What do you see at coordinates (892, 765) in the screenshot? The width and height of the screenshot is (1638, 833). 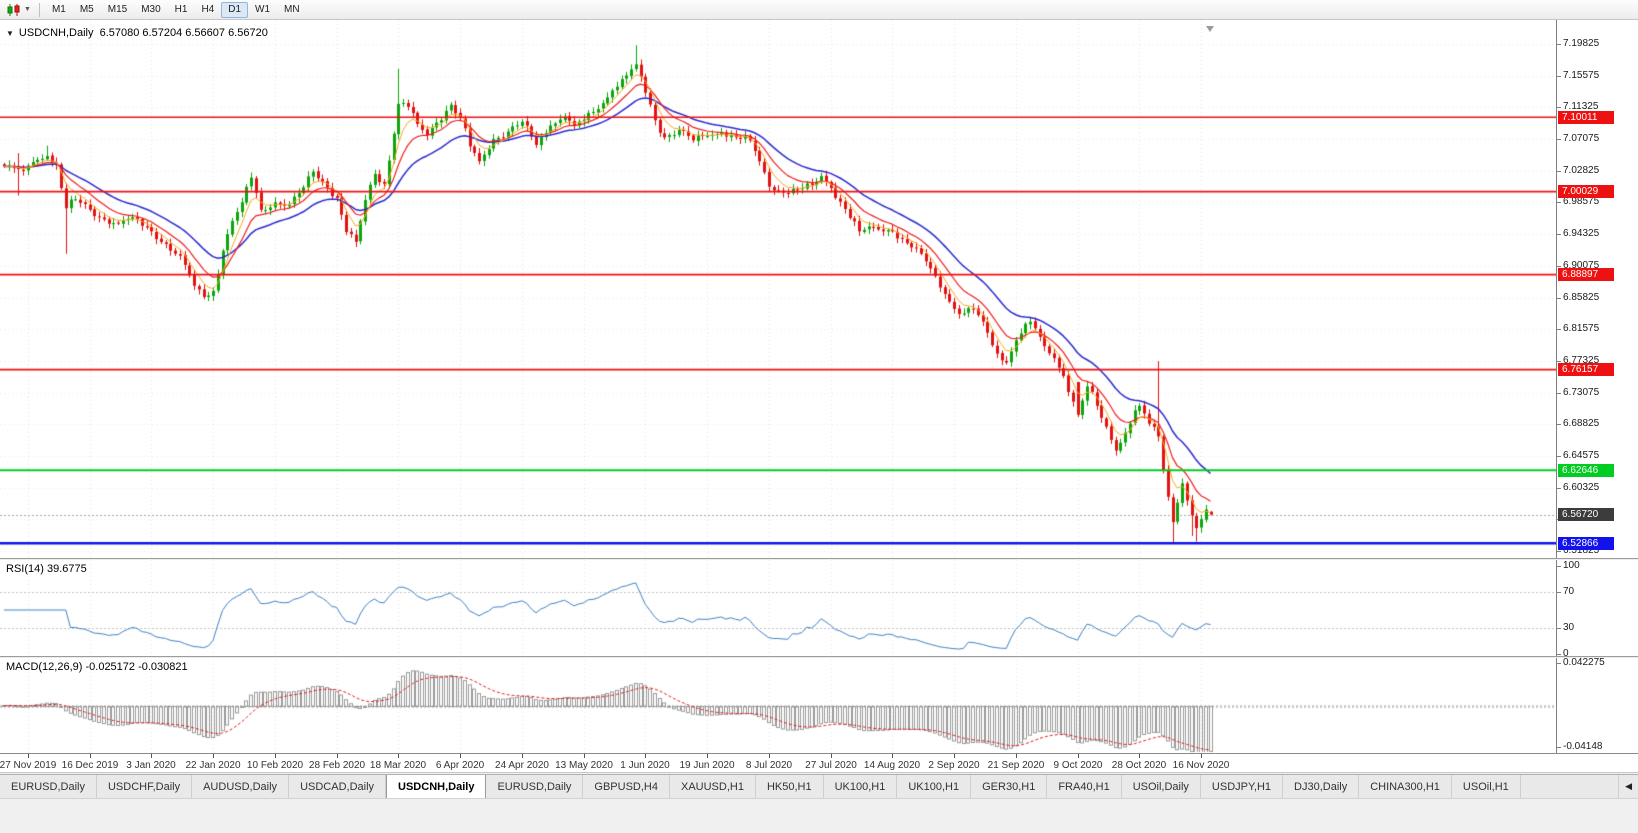 I see `time-axis-label: 14 Aug 2020` at bounding box center [892, 765].